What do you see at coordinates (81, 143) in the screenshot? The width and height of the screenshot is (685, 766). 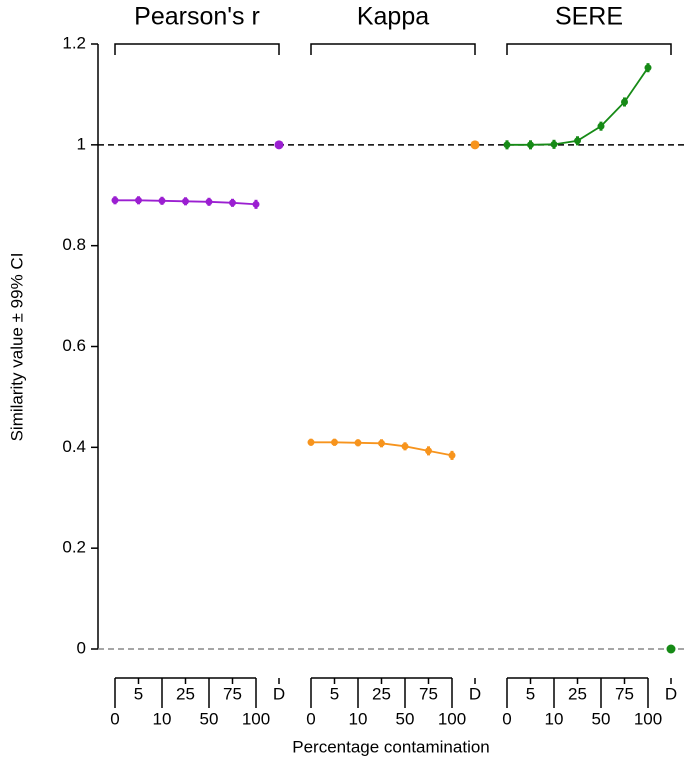 I see `y-tick-label: 1` at bounding box center [81, 143].